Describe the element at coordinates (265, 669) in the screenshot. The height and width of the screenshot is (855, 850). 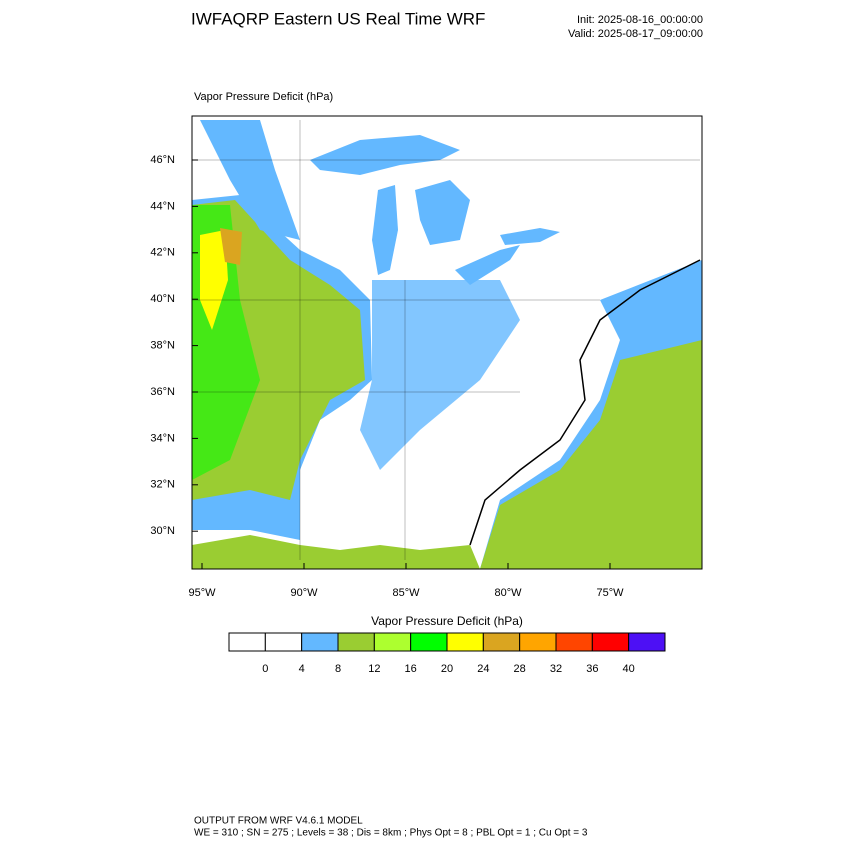
I see `colorbar-tick-label: 0` at that location.